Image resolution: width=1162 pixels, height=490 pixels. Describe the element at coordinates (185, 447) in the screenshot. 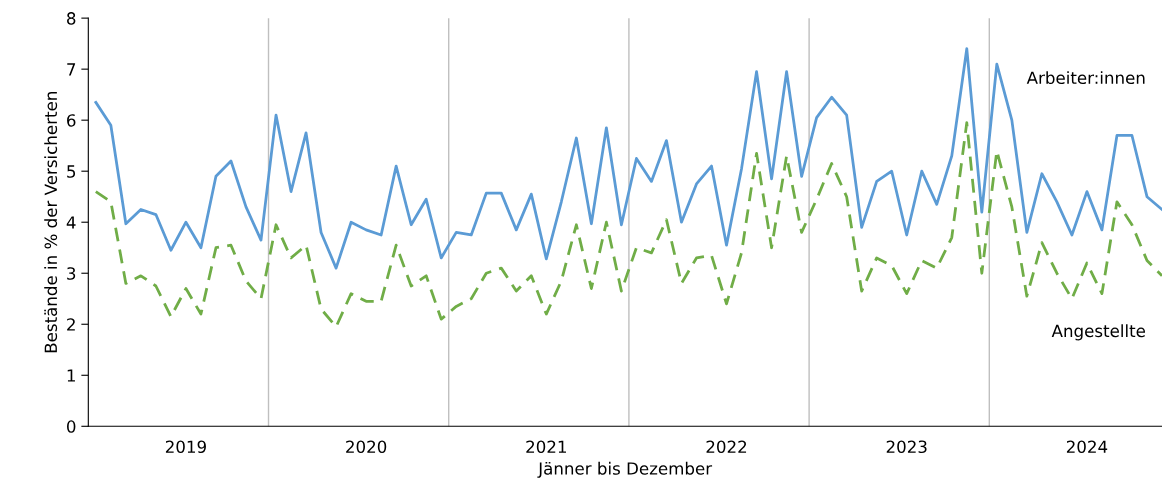

I see `x-tick-label: 2019` at that location.